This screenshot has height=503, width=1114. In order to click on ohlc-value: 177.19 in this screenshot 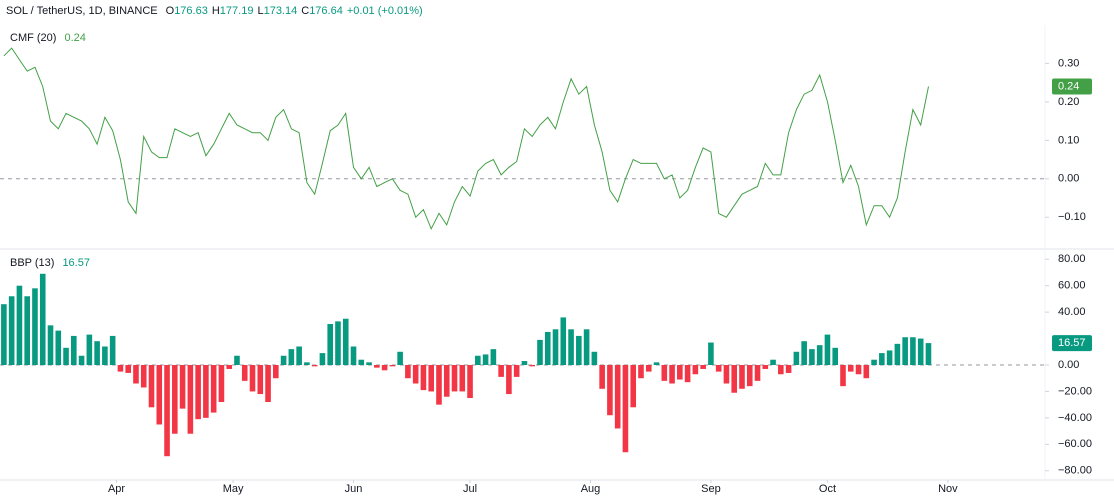, I will do `click(237, 11)`.